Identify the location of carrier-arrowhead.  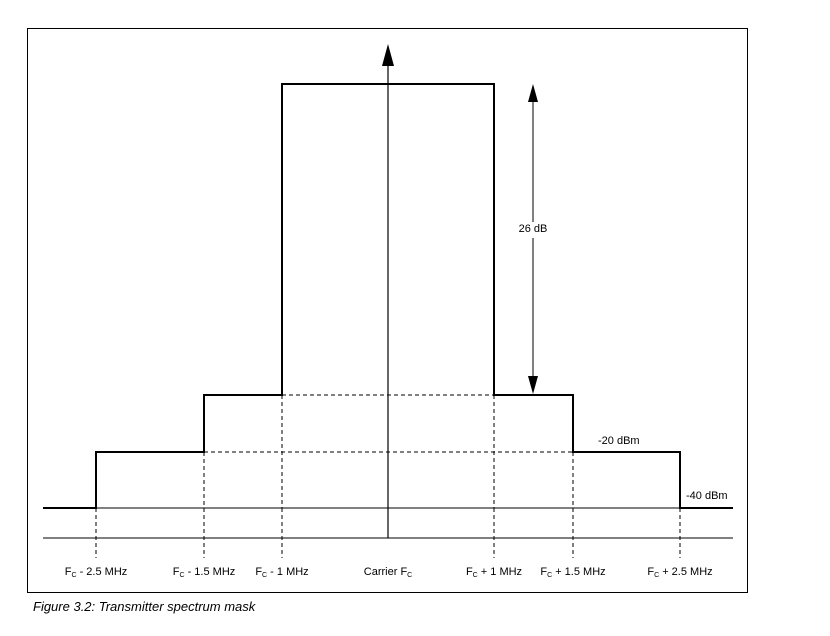
(388, 55).